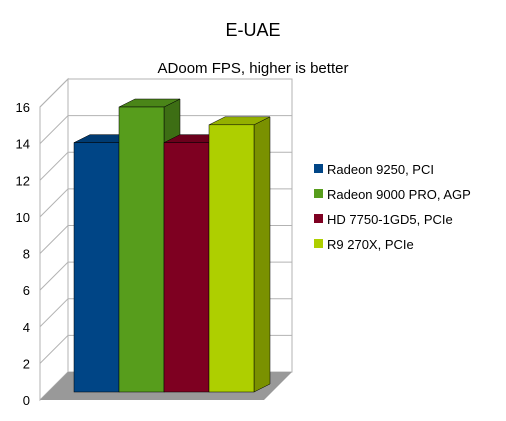 The height and width of the screenshot is (421, 506). What do you see at coordinates (23, 180) in the screenshot?
I see `y-tick-label: 12` at bounding box center [23, 180].